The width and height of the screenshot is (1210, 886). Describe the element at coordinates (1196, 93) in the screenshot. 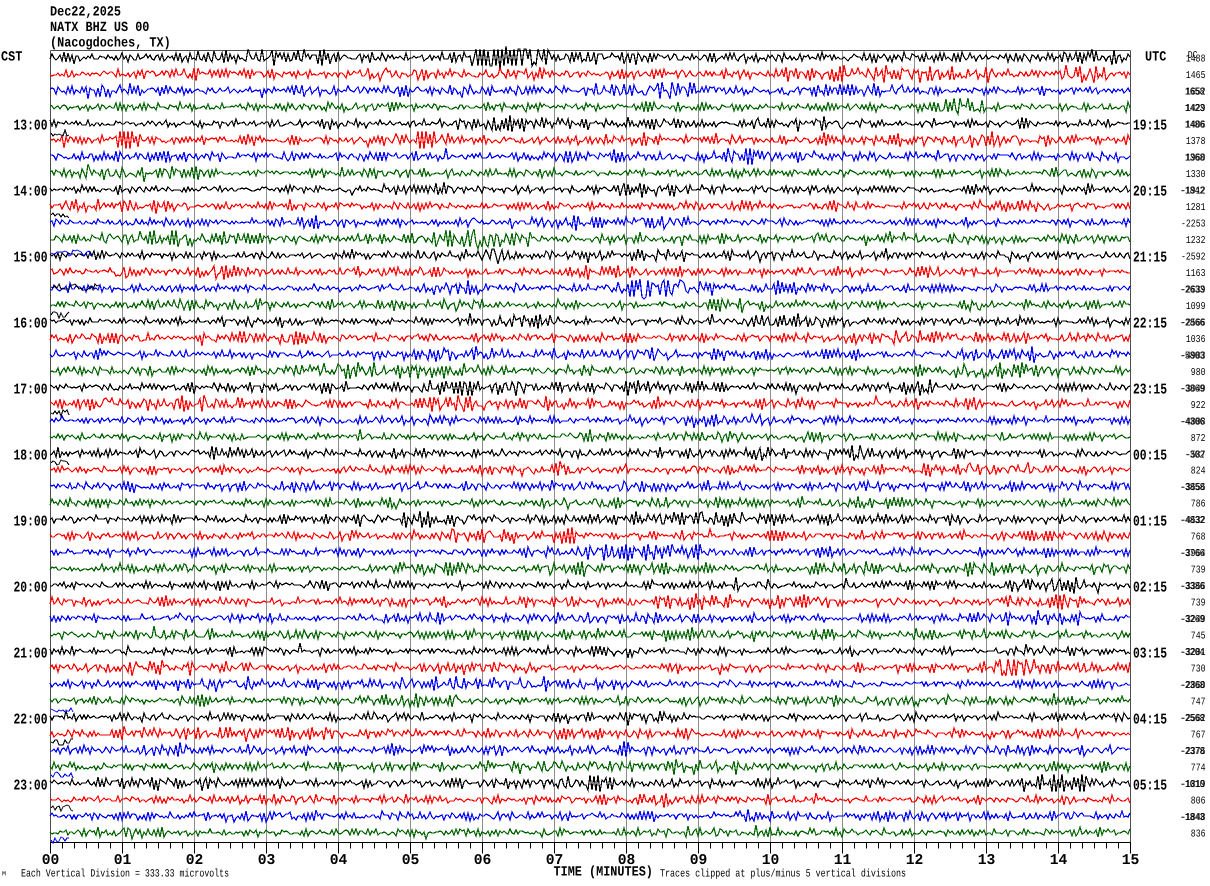

I see `svg-text: 1652` at that location.